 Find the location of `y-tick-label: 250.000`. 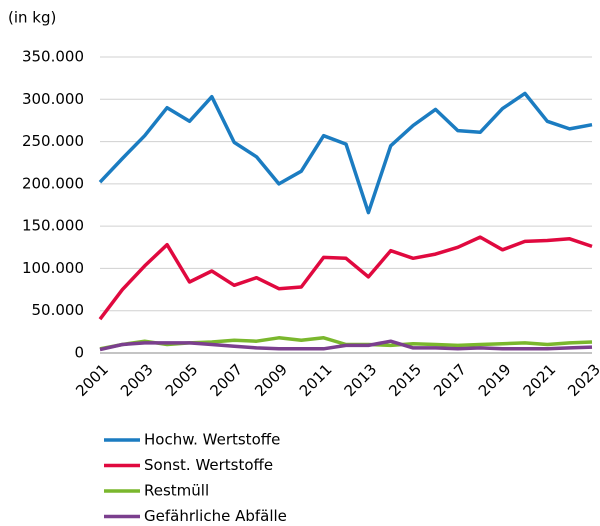

y-tick-label: 250.000 is located at coordinates (53, 141).